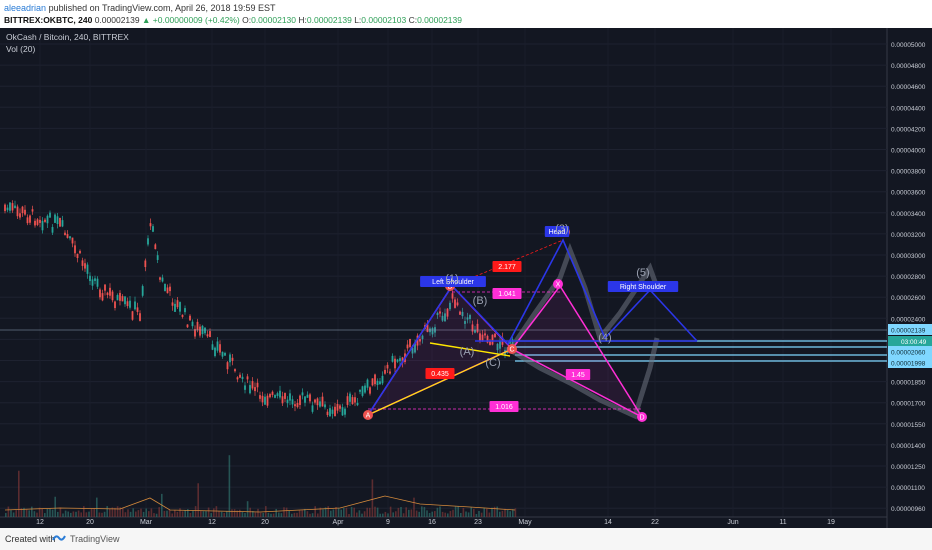 The height and width of the screenshot is (550, 932). I want to click on wave-label: (C), so click(492, 363).